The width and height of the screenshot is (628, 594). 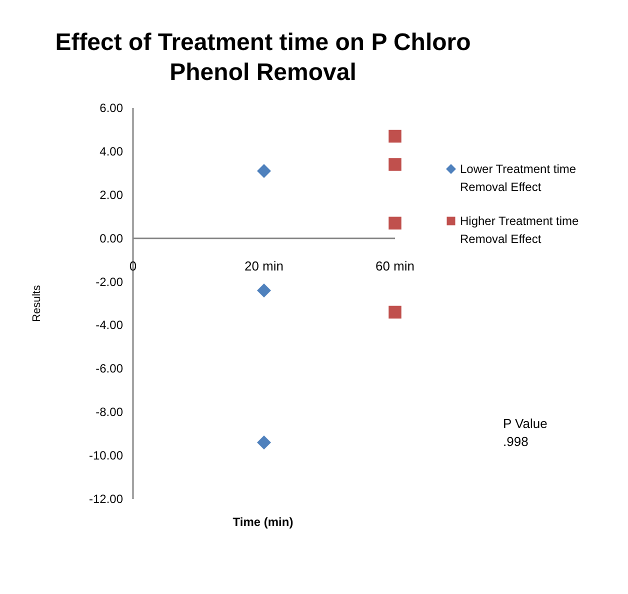 What do you see at coordinates (525, 432) in the screenshot?
I see `text: P Value .998` at bounding box center [525, 432].